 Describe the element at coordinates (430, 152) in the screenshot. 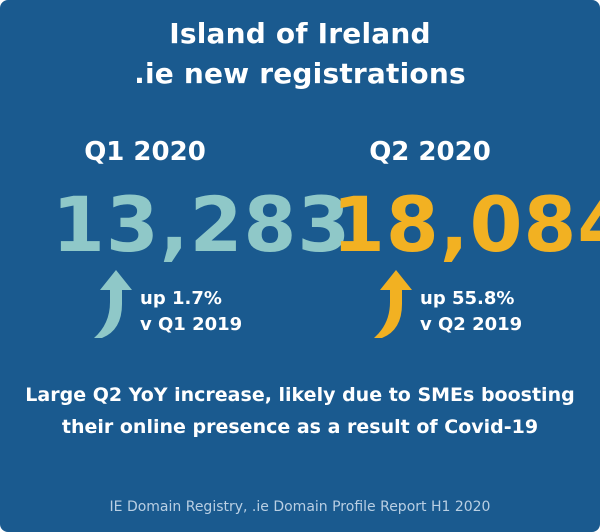

I see `q2-period-label: Q2 2020` at that location.